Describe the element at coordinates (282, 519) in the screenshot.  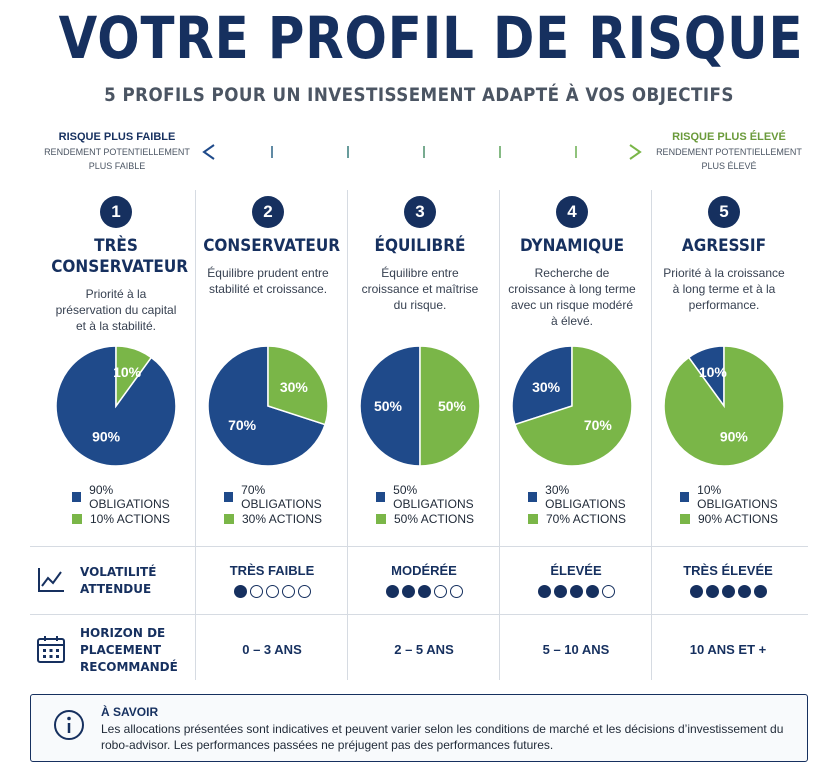
I see `legend-stocks: 30% ACTIONS` at that location.